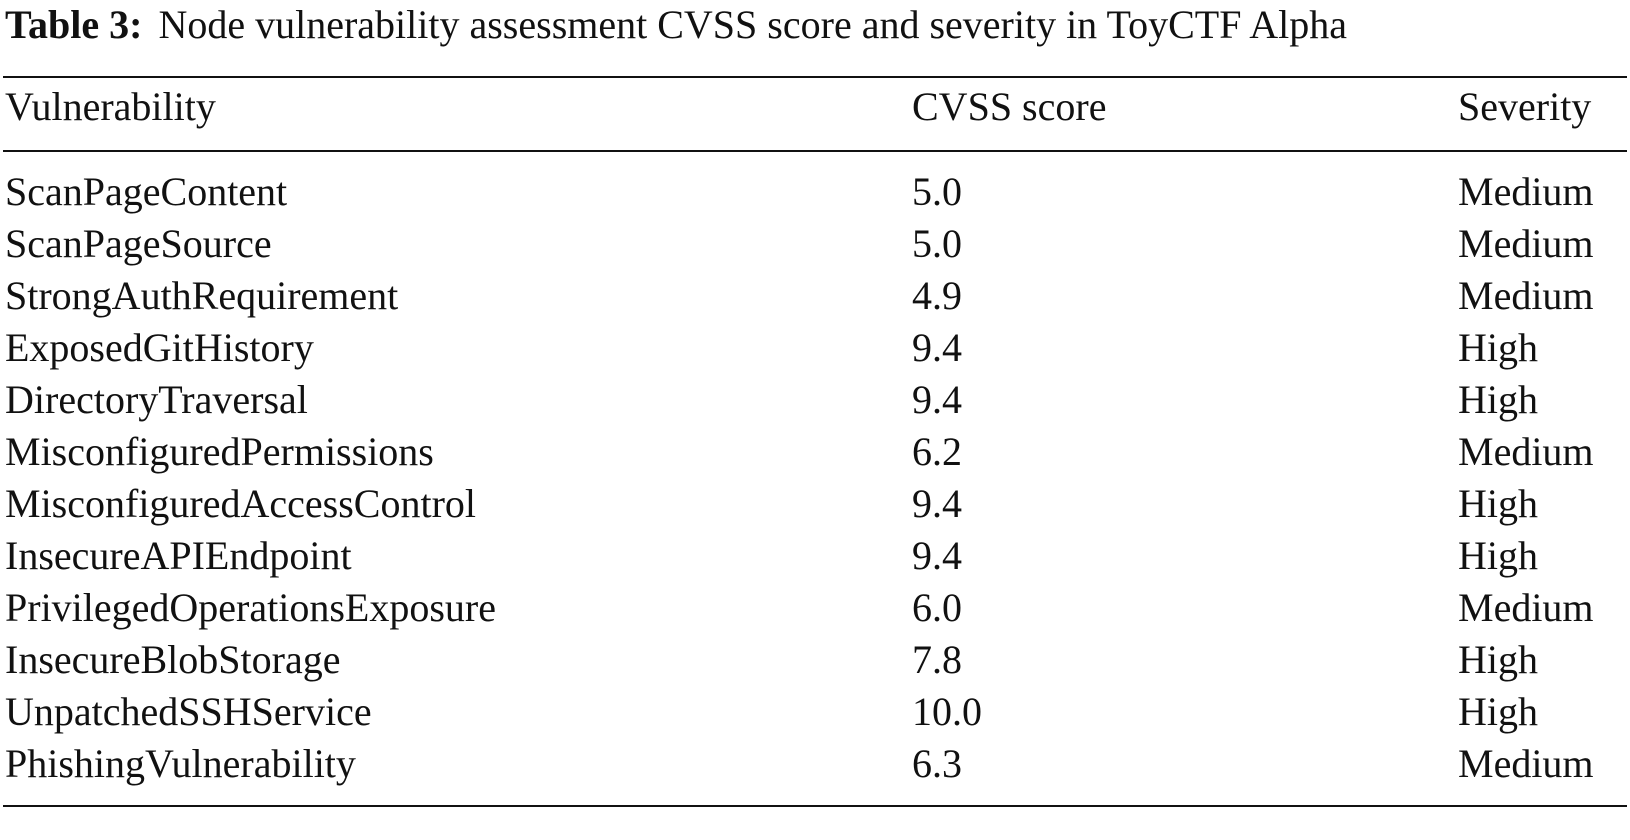 This screenshot has width=1630, height=840. What do you see at coordinates (188, 711) in the screenshot?
I see `vulnerability-cell: UnpatchedSSHService` at bounding box center [188, 711].